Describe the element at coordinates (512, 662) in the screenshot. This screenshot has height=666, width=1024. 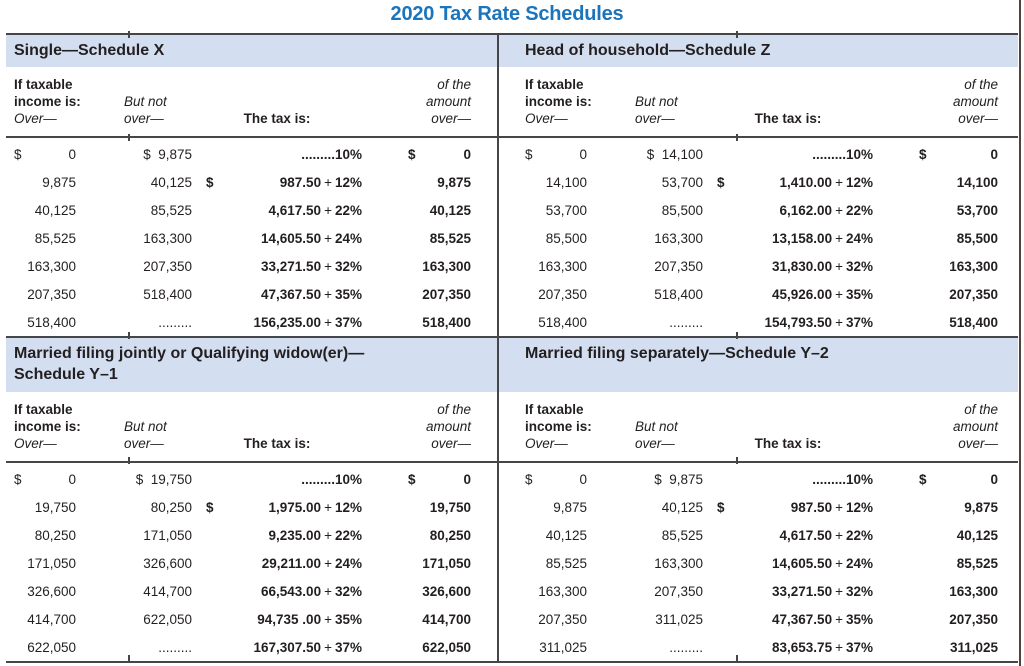
I see `rule` at that location.